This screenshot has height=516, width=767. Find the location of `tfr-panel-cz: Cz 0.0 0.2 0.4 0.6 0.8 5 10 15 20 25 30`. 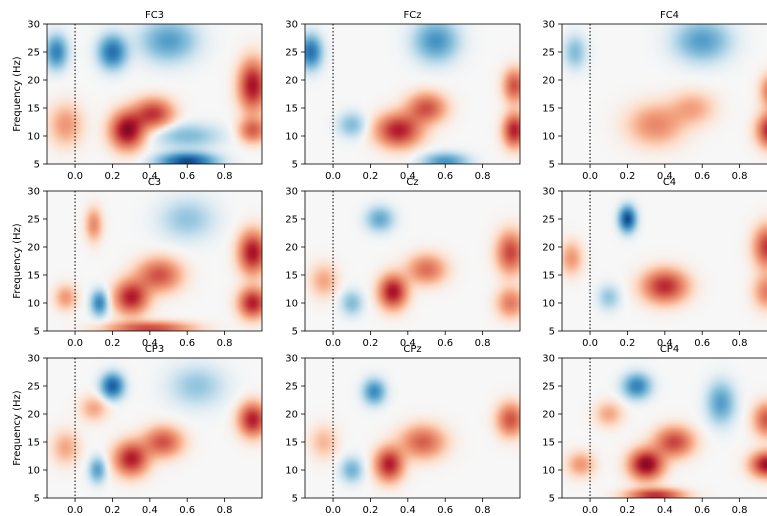

tfr-panel-cz: Cz 0.0 0.2 0.4 0.6 0.8 5 10 15 20 25 30 is located at coordinates (403, 263).